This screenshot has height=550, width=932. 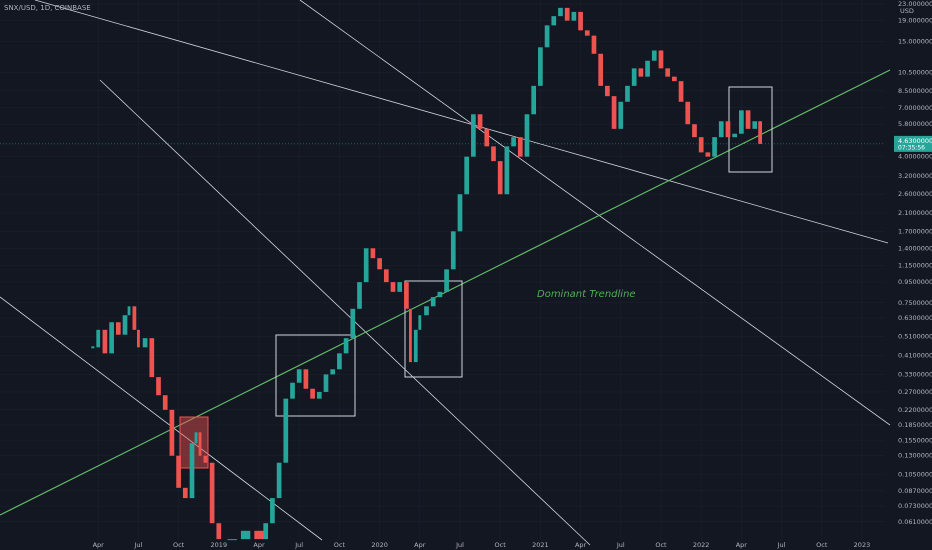 I want to click on y-tick-label: 0.0730000, so click(x=915, y=506).